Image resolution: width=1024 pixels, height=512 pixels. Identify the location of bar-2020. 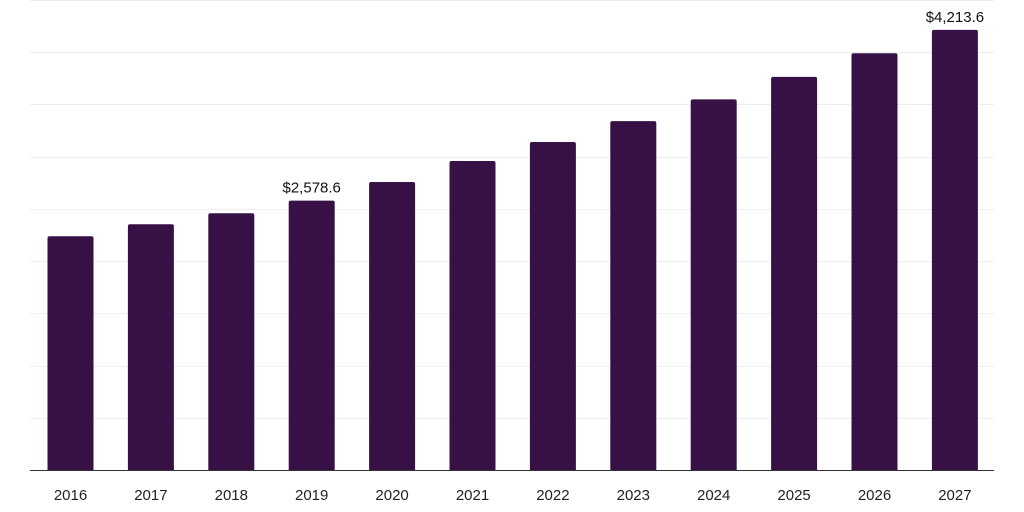
(392, 326).